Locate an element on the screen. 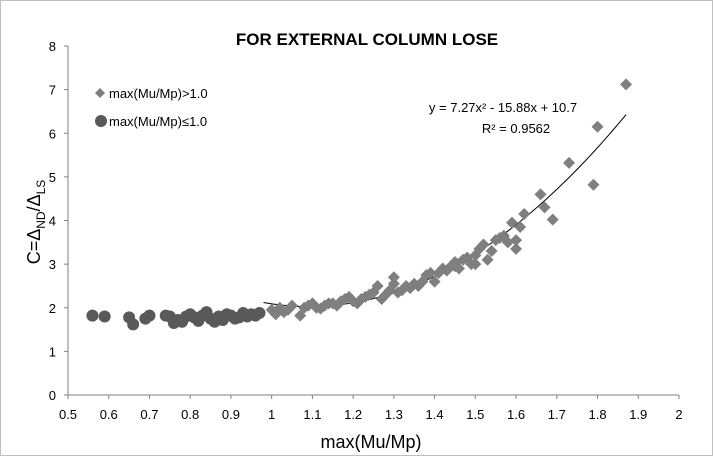 This screenshot has height=456, width=713. legend-label-circle: max(Mu/Mp)≤1.0 is located at coordinates (158, 121).